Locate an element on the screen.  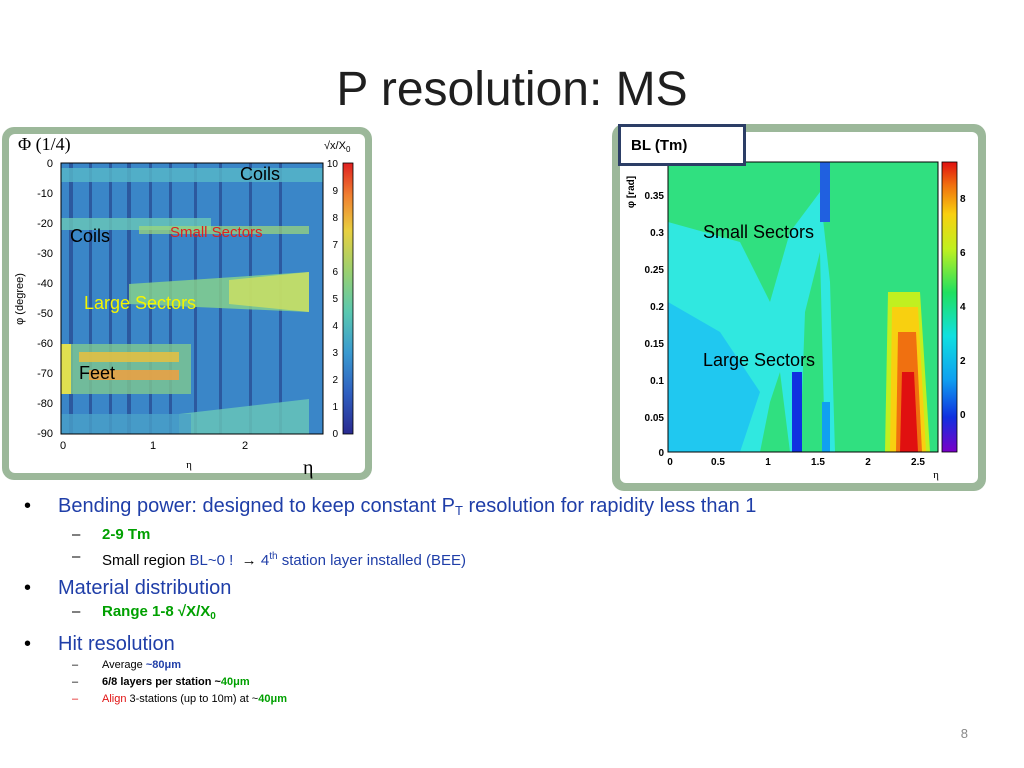
svg-text: 0.3 is located at coordinates (657, 233).